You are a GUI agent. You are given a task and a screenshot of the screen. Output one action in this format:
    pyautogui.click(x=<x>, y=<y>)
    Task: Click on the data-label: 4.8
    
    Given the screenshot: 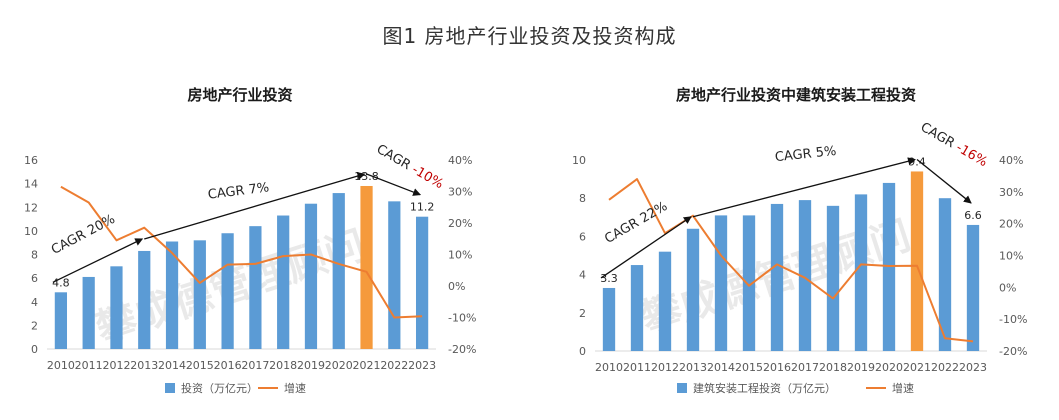 What is the action you would take?
    pyautogui.click(x=61, y=282)
    